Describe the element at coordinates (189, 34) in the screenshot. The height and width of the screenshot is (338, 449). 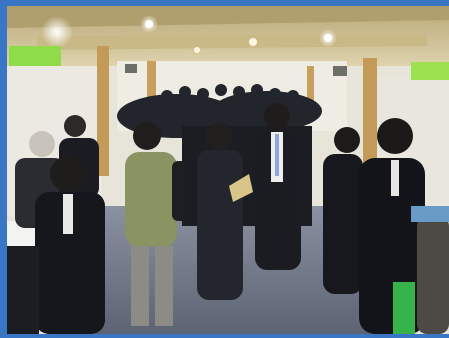
I see `ceiling-light-icon` at that location.